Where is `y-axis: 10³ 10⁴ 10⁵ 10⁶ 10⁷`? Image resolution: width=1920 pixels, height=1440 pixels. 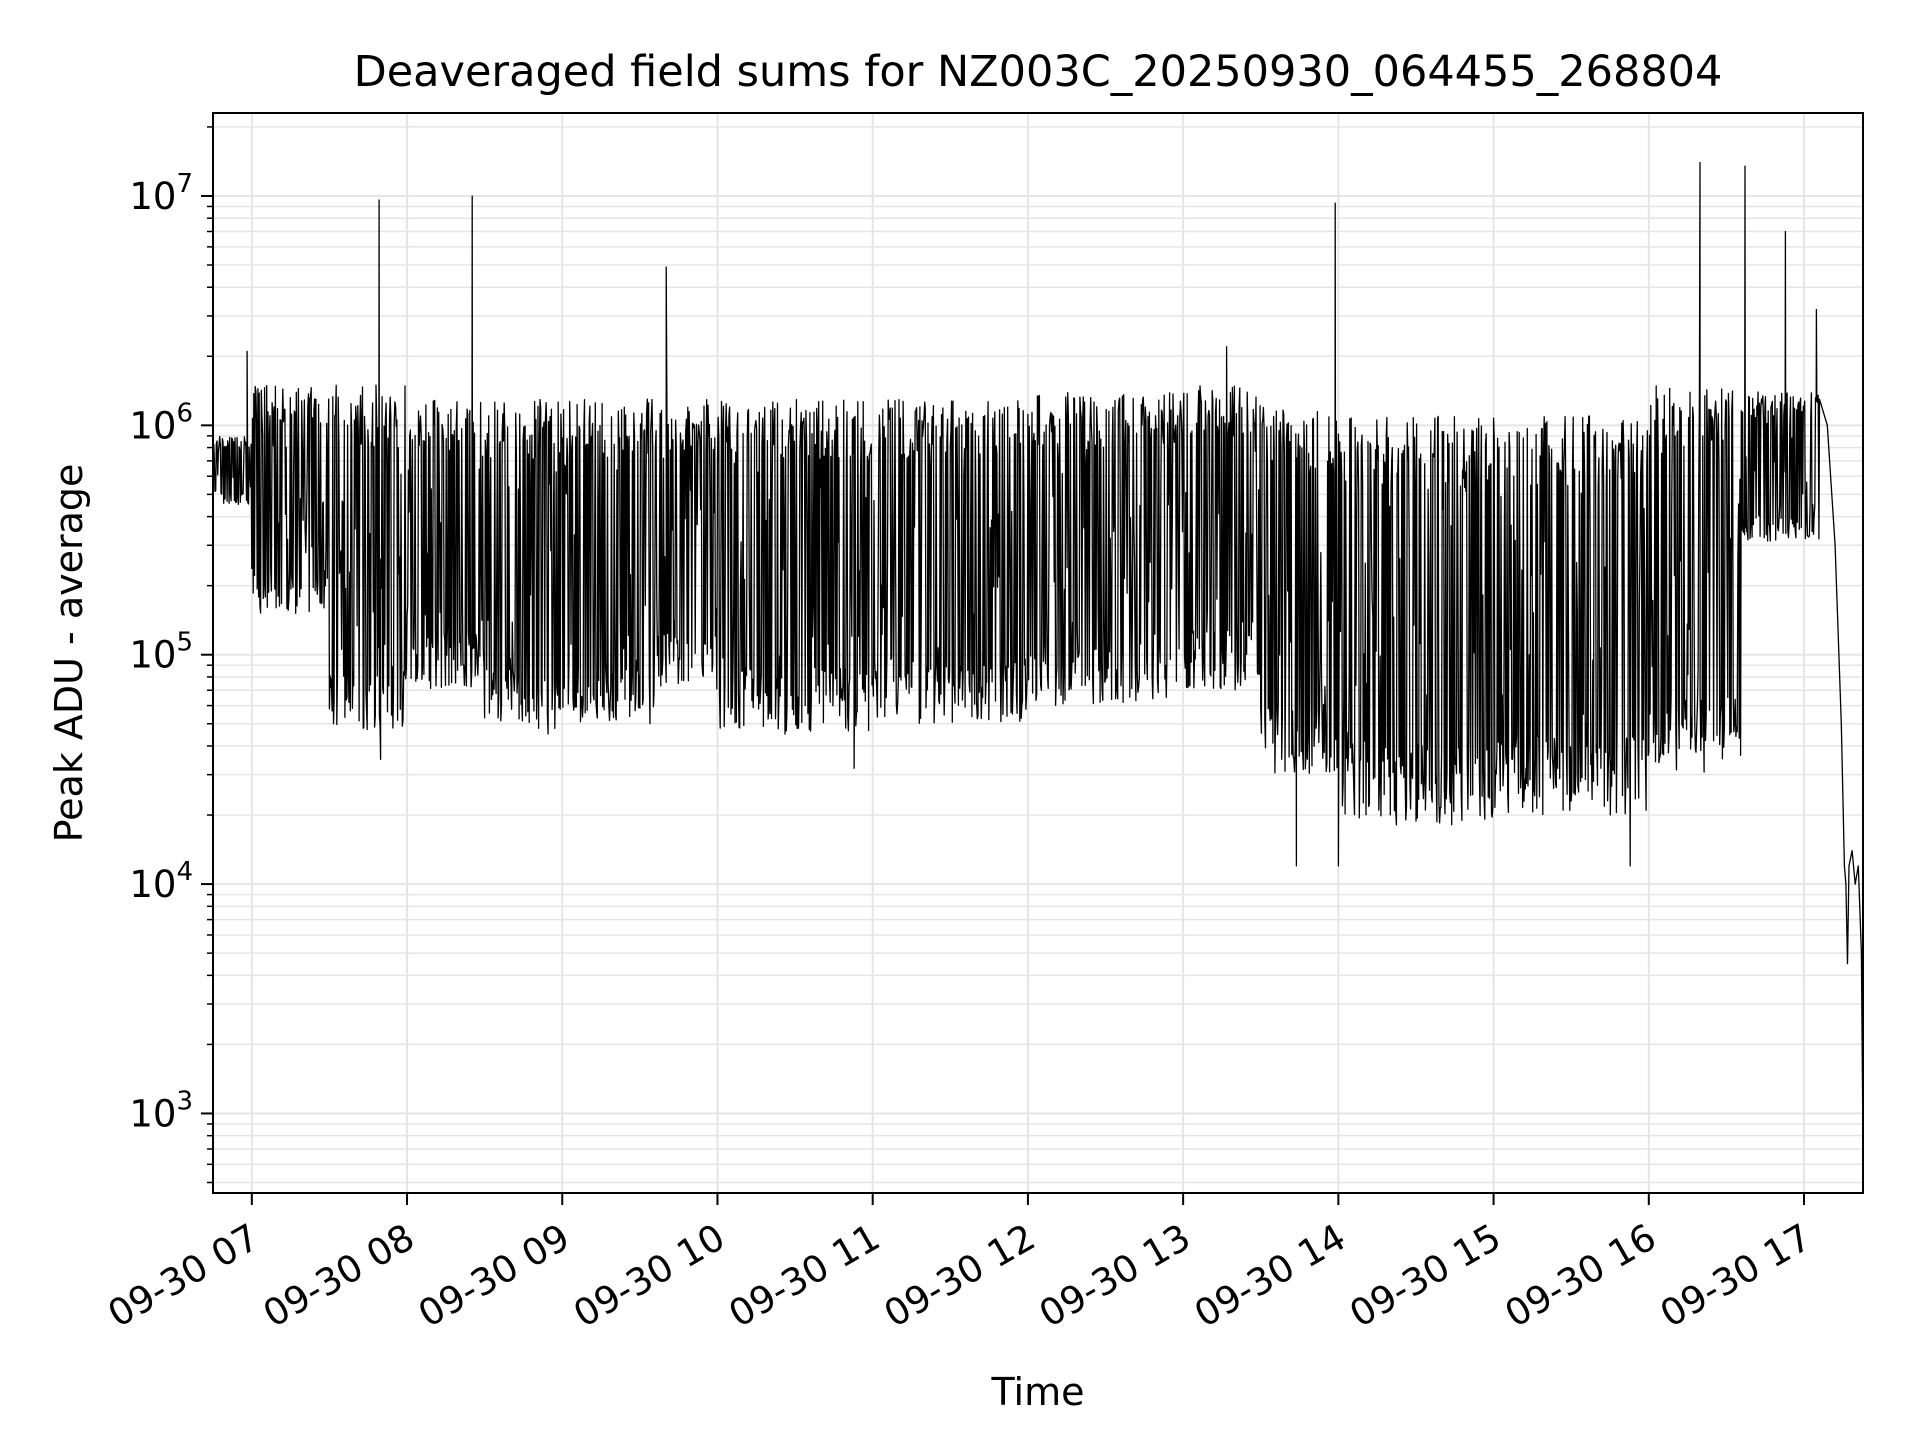 y-axis: 10³ 10⁴ 10⁵ 10⁶ 10⁷ is located at coordinates (171, 655).